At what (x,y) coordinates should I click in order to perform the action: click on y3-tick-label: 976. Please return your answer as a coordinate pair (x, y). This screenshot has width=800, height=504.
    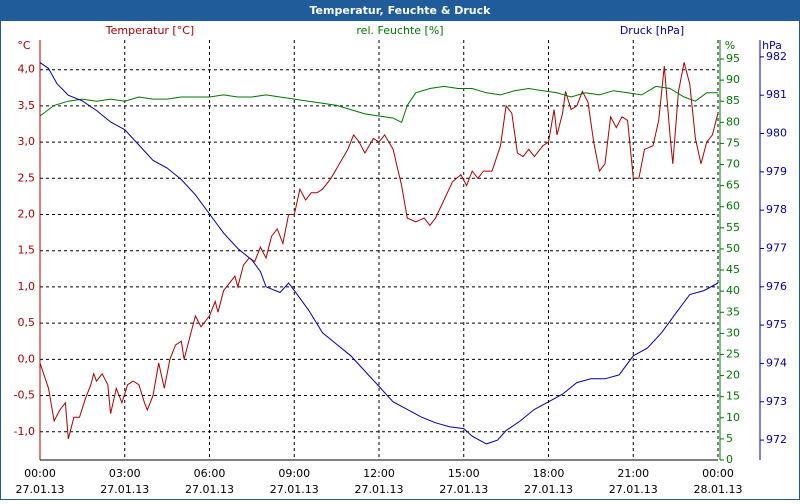
    Looking at the image, I should click on (776, 286).